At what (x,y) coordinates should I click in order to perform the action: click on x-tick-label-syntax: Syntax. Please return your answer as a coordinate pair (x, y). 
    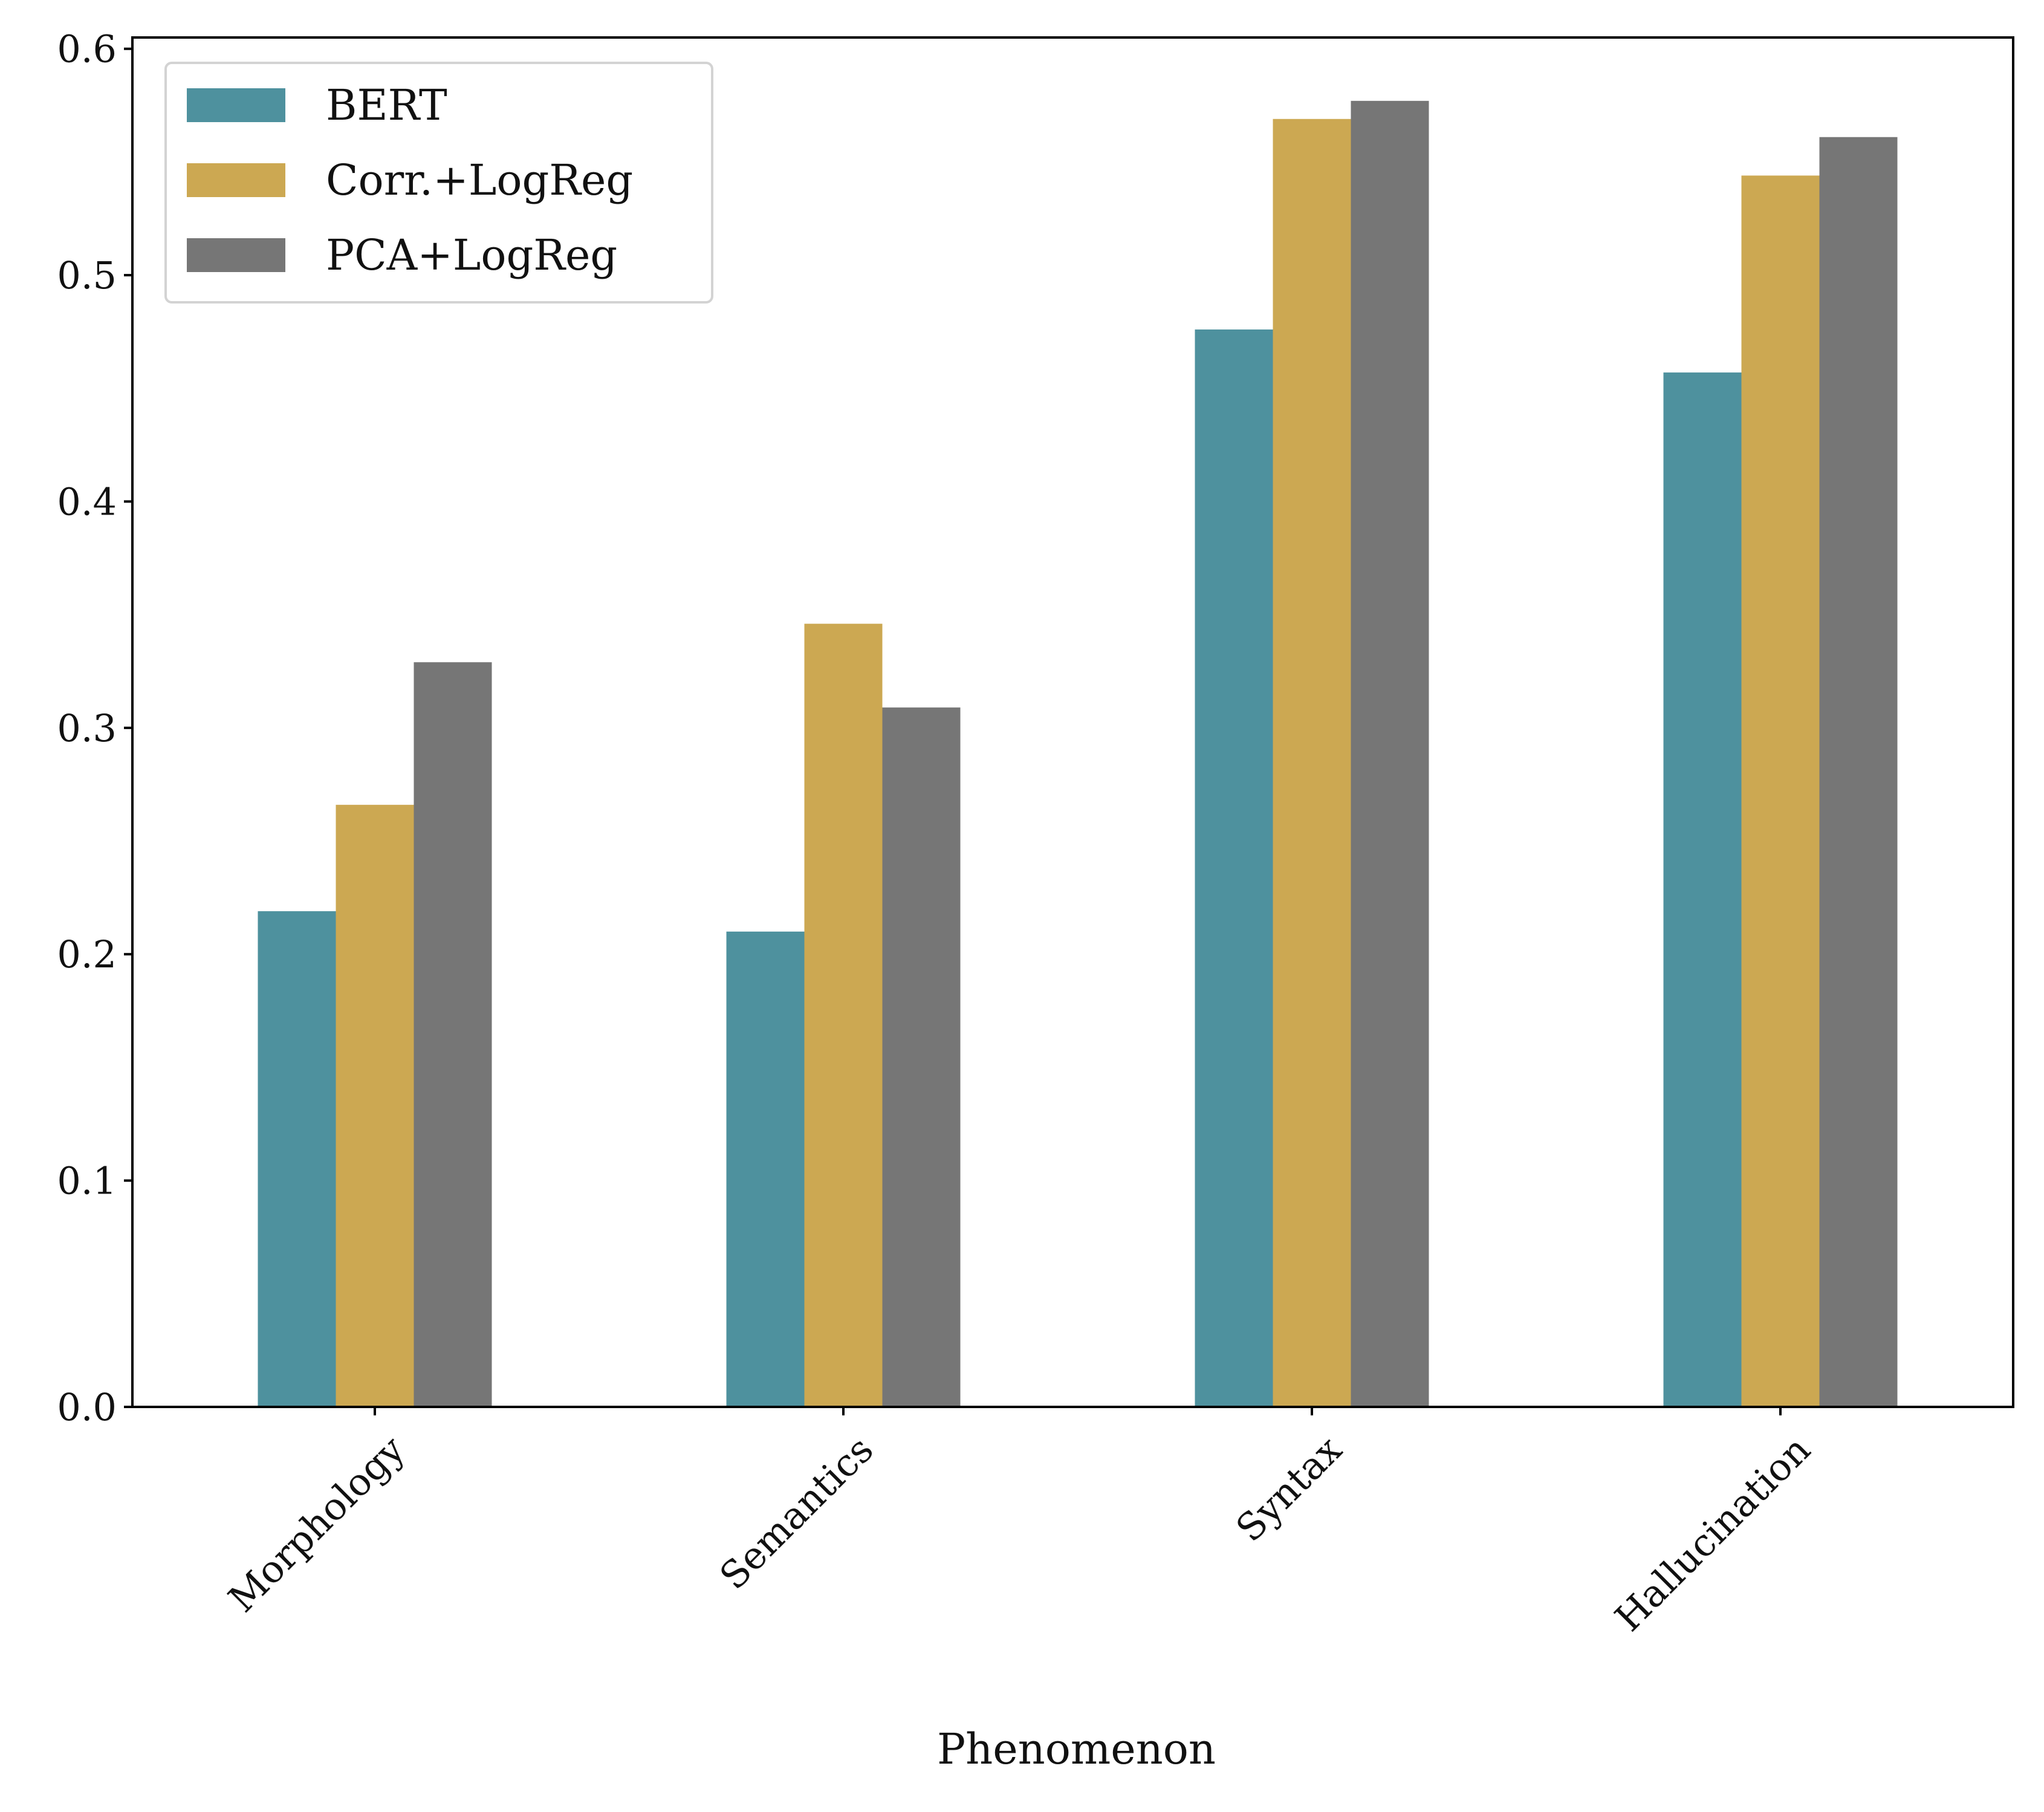
    Looking at the image, I should click on (1288, 1488).